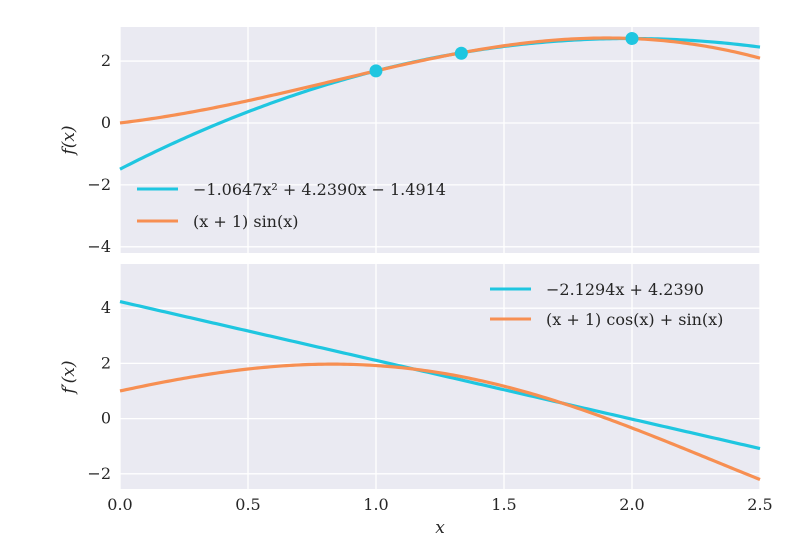 The height and width of the screenshot is (553, 800). I want to click on top-sample-points, so click(504, 55).